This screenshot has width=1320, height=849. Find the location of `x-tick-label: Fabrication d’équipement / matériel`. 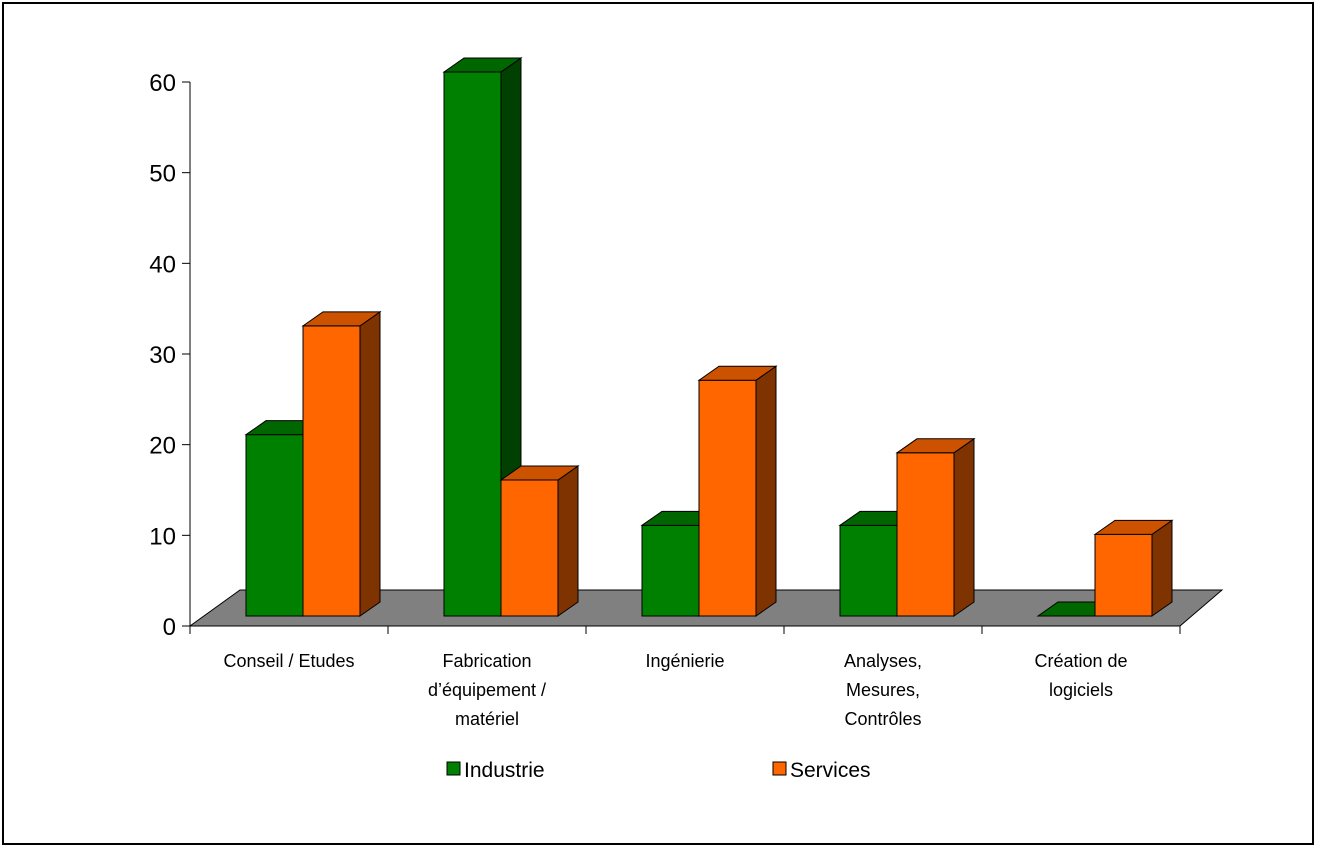

x-tick-label: Fabrication d’équipement / matériel is located at coordinates (487, 690).